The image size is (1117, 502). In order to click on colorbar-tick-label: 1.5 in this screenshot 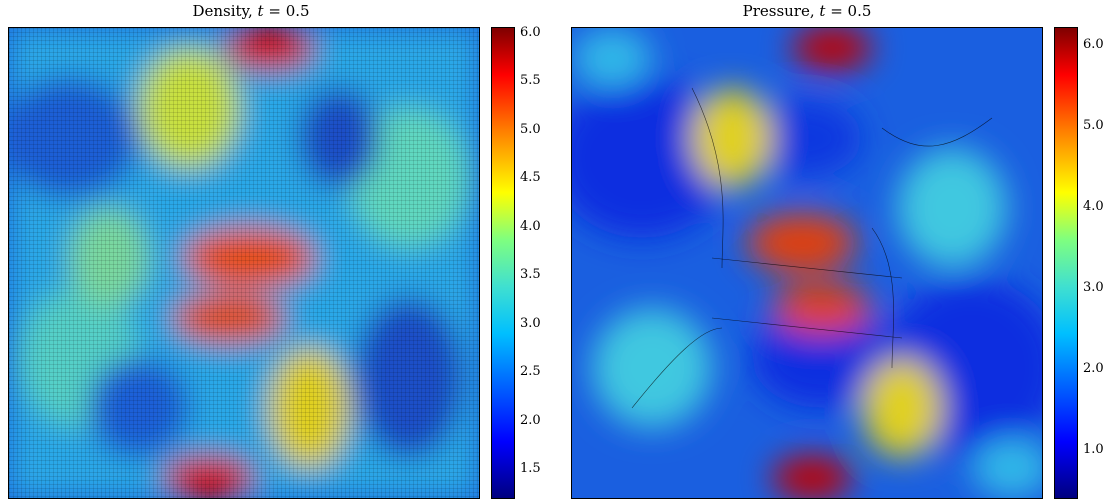, I will do `click(530, 468)`.